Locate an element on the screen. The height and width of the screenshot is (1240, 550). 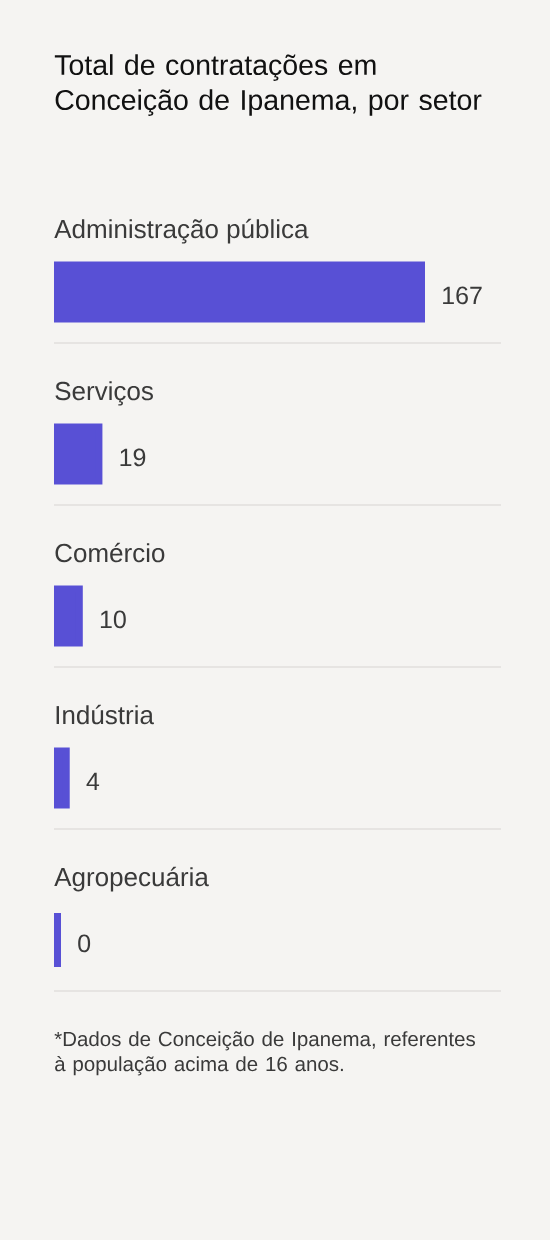
data-label: 0 is located at coordinates (84, 943).